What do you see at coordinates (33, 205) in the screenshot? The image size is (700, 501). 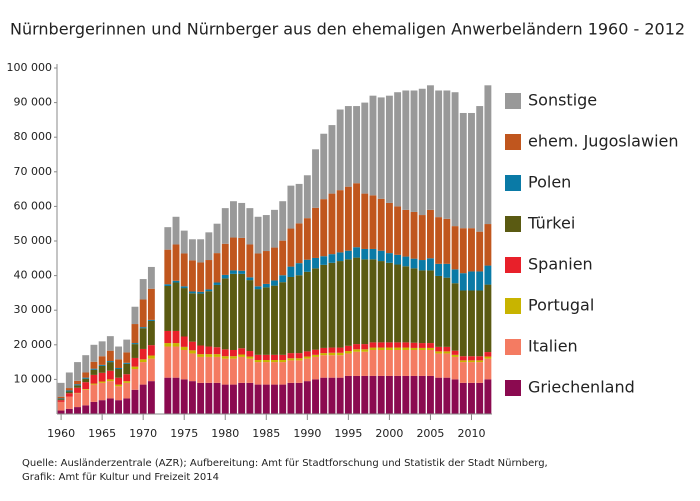 I see `y-tick-label: 60 000` at bounding box center [33, 205].